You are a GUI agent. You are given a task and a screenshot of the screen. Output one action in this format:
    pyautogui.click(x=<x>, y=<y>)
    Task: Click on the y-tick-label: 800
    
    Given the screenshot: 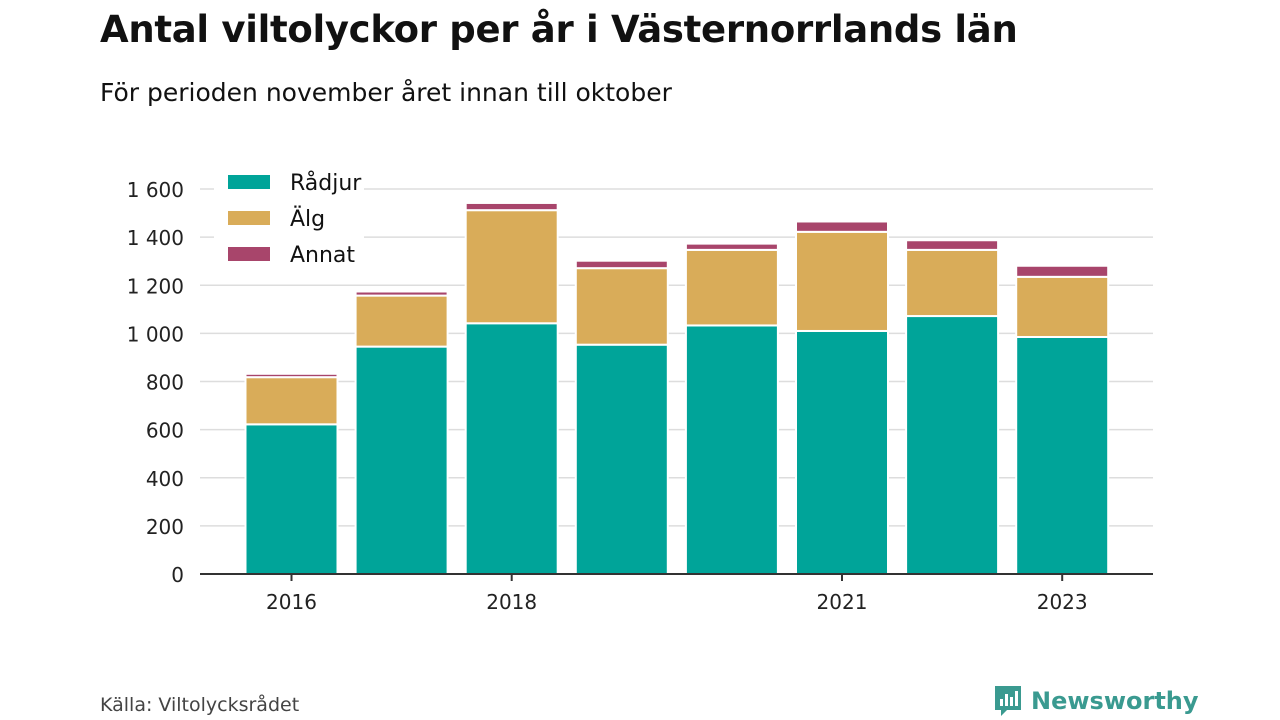 What is the action you would take?
    pyautogui.click(x=165, y=383)
    